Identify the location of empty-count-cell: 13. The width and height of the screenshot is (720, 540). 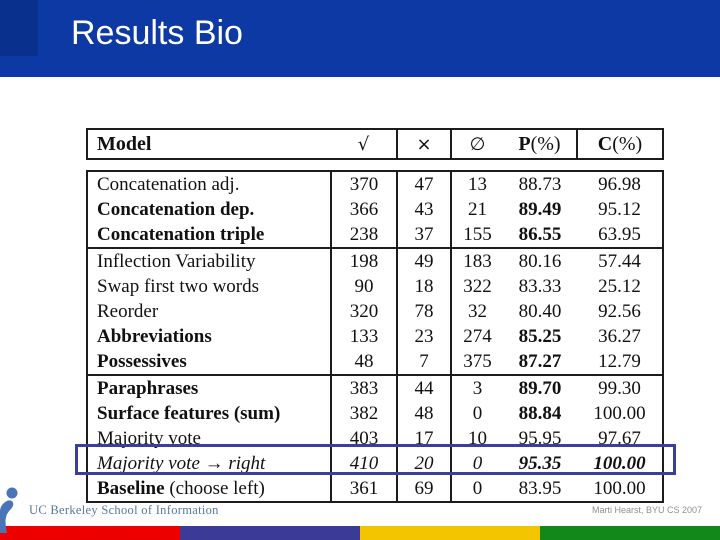
(477, 184).